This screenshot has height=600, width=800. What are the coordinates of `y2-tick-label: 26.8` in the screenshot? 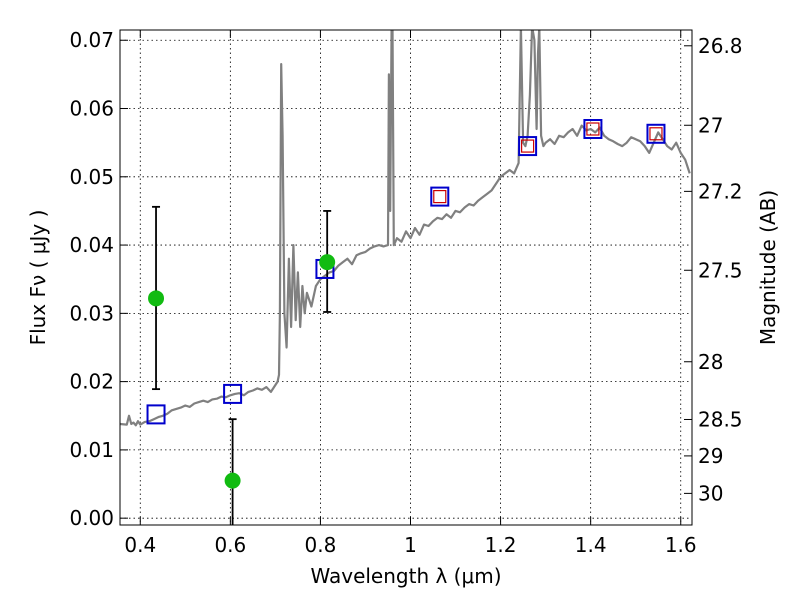 It's located at (720, 46).